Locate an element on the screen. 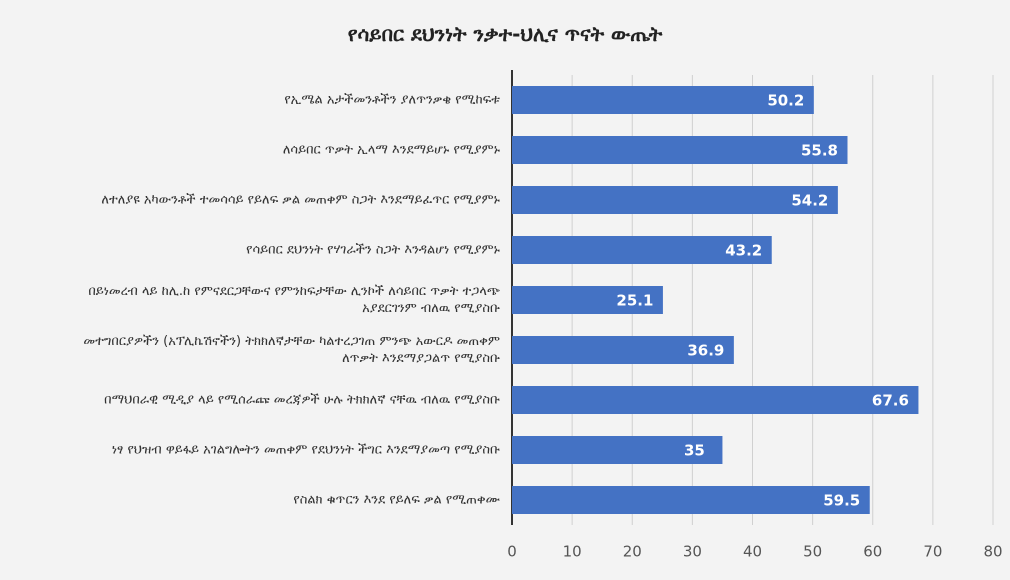  y-tick-label: ለሳይበር ጥቃት ኢላማ እንደማይሆኑ የሚያምኑ is located at coordinates (391, 150).